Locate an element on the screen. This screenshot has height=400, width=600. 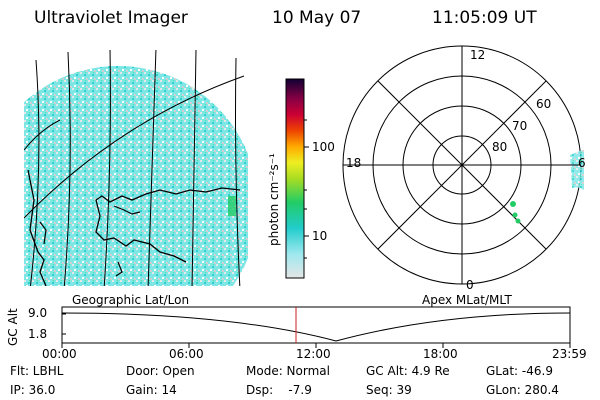
info-glon: GLon: 280.4 is located at coordinates (522, 390).